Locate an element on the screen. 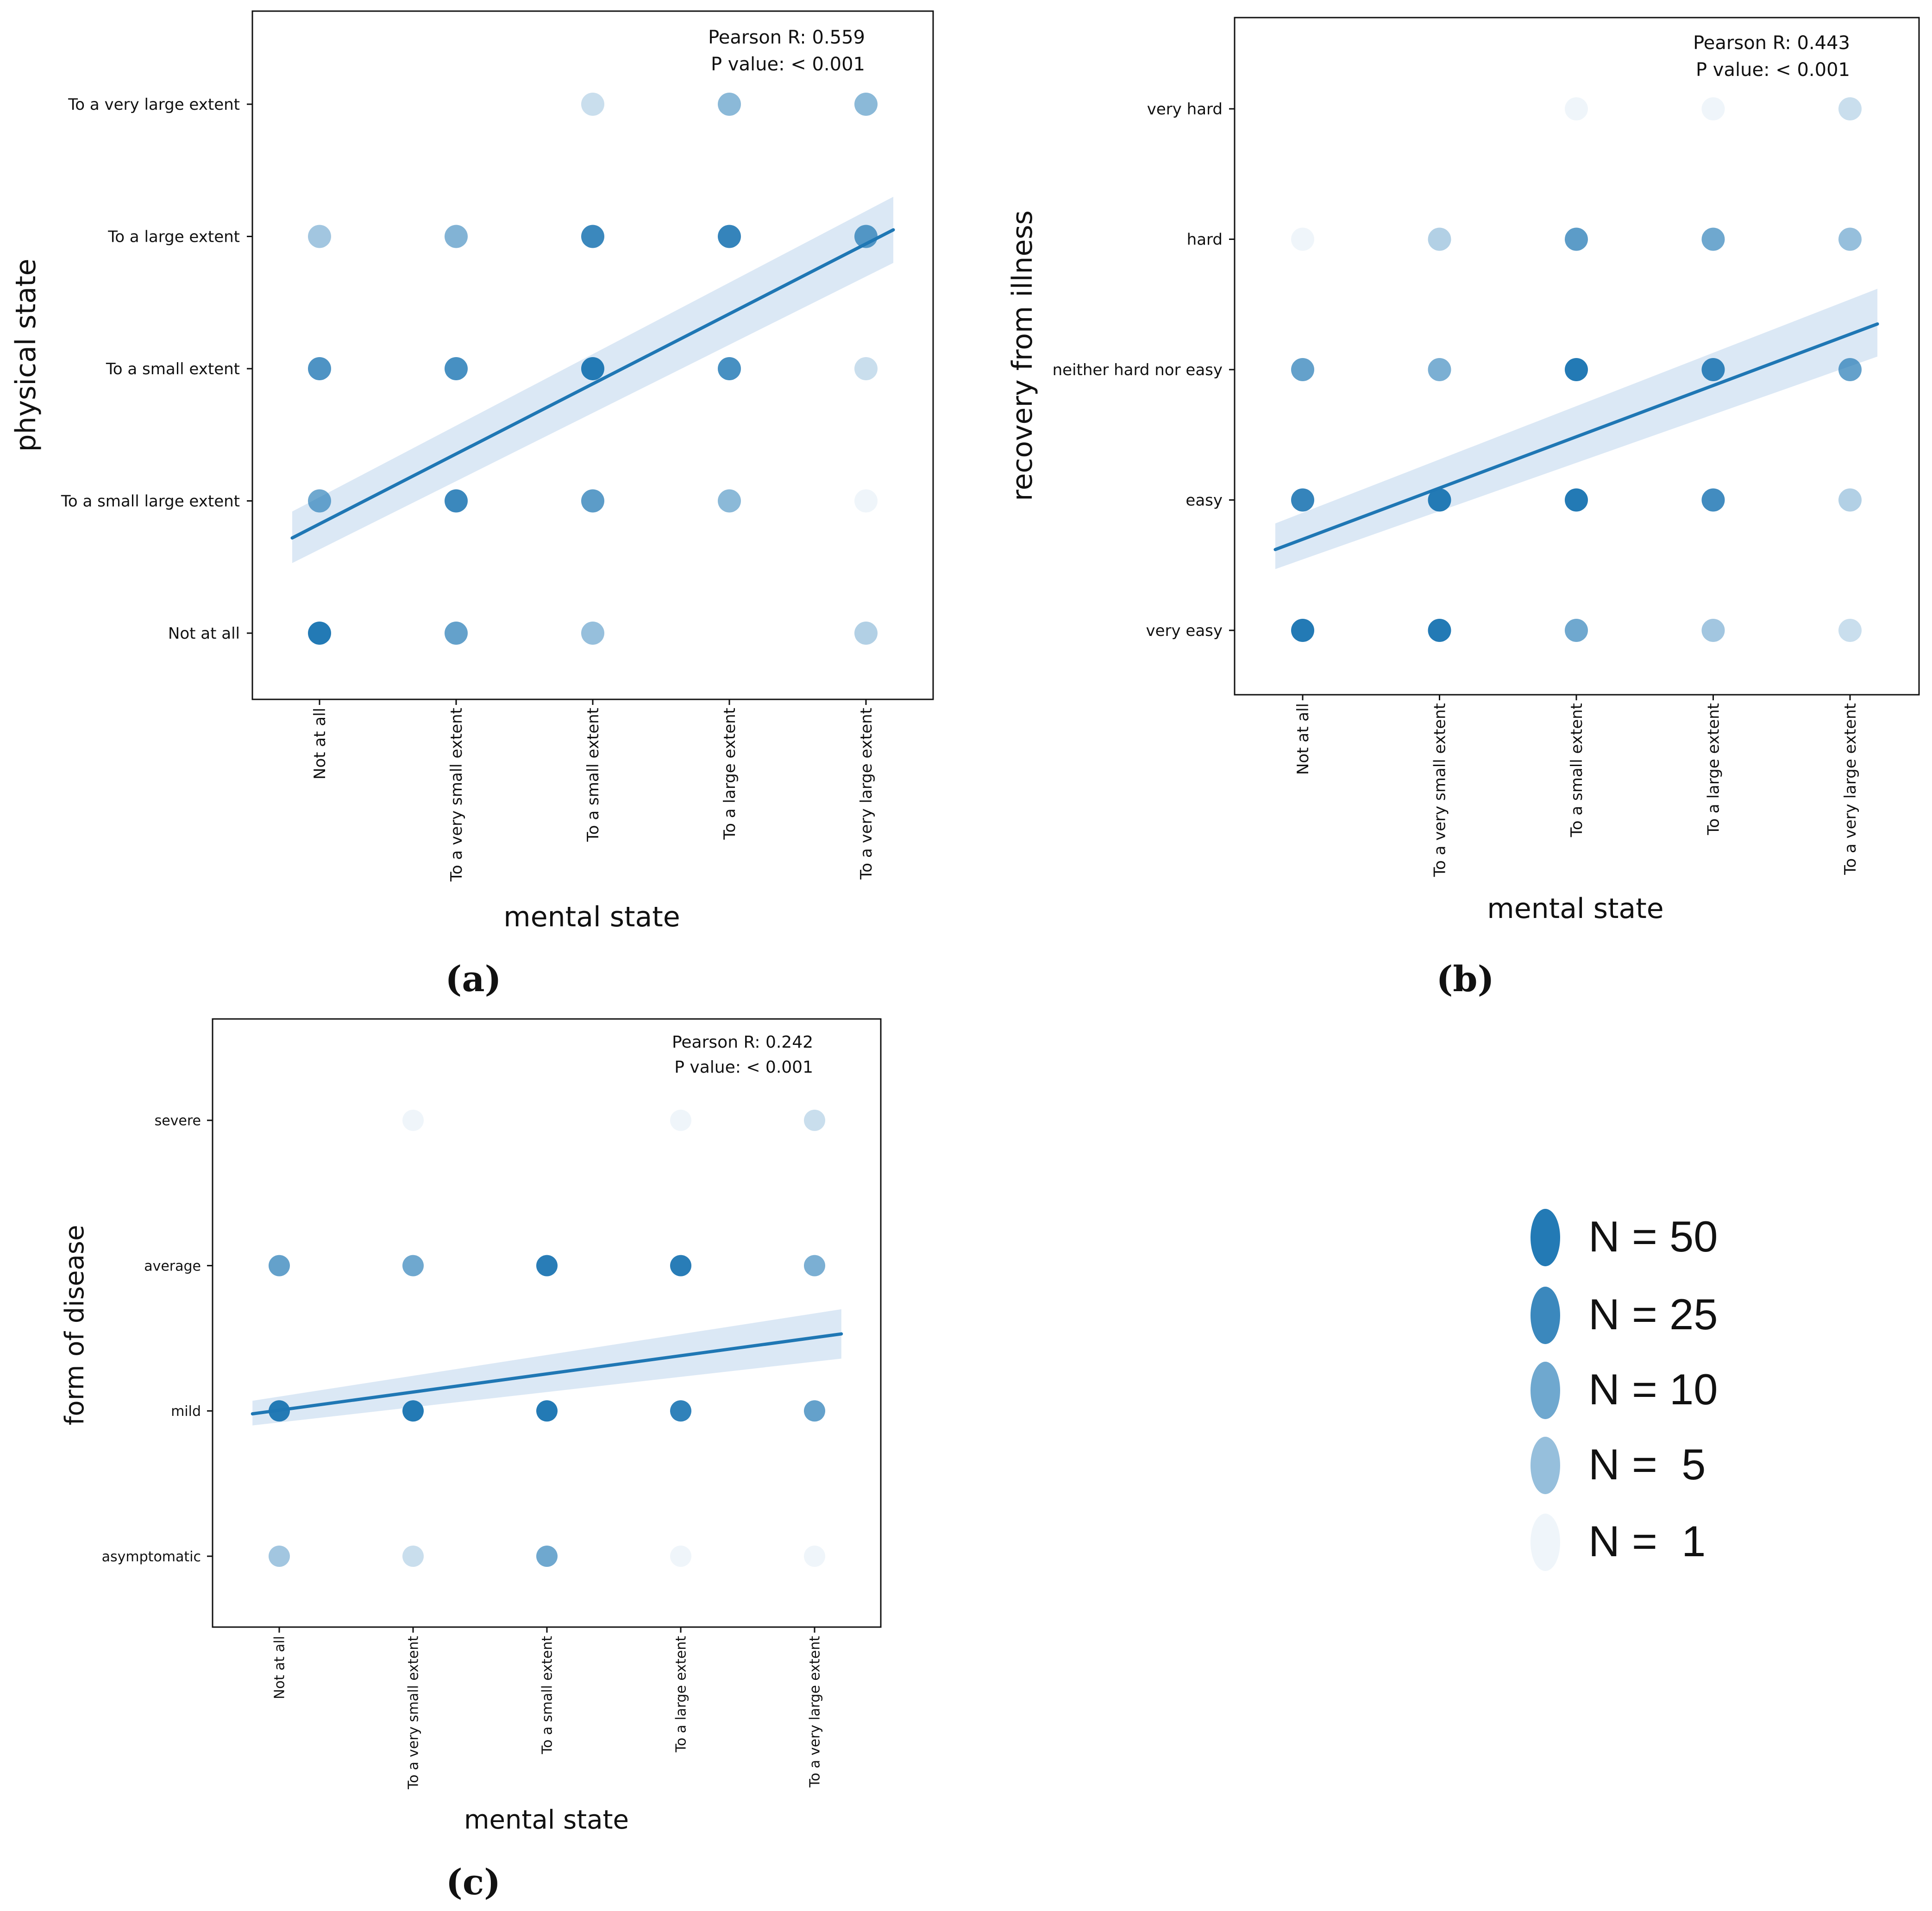 The height and width of the screenshot is (1911, 1932). panel-b-caption: (b) is located at coordinates (1465, 979).